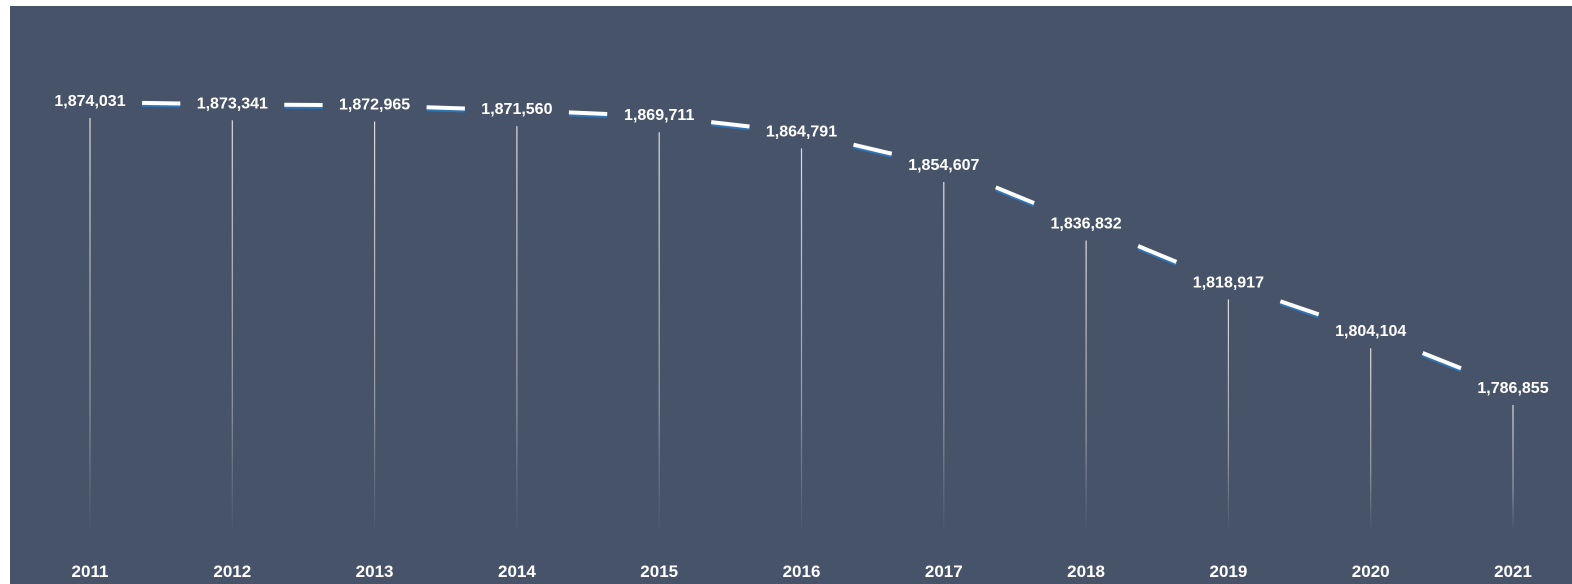  Describe the element at coordinates (873, 149) in the screenshot. I see `series-segment-2016` at that location.